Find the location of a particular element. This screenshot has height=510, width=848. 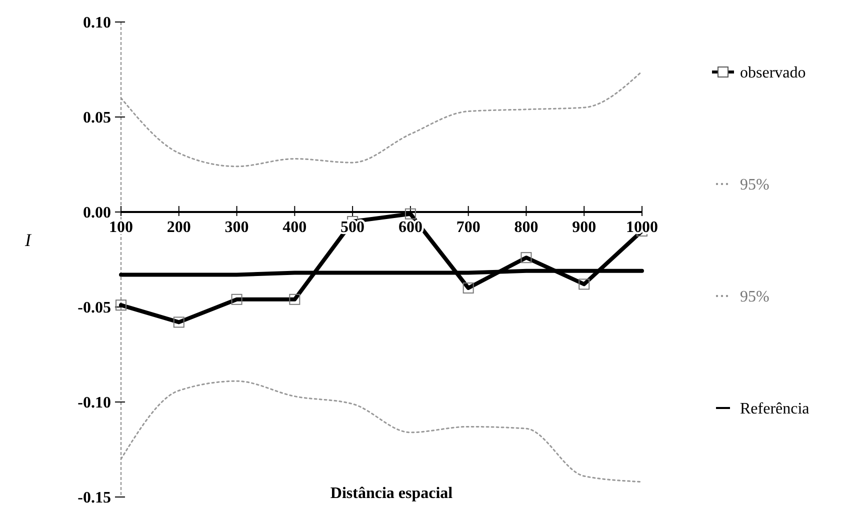

legend-label: Referência is located at coordinates (775, 409).